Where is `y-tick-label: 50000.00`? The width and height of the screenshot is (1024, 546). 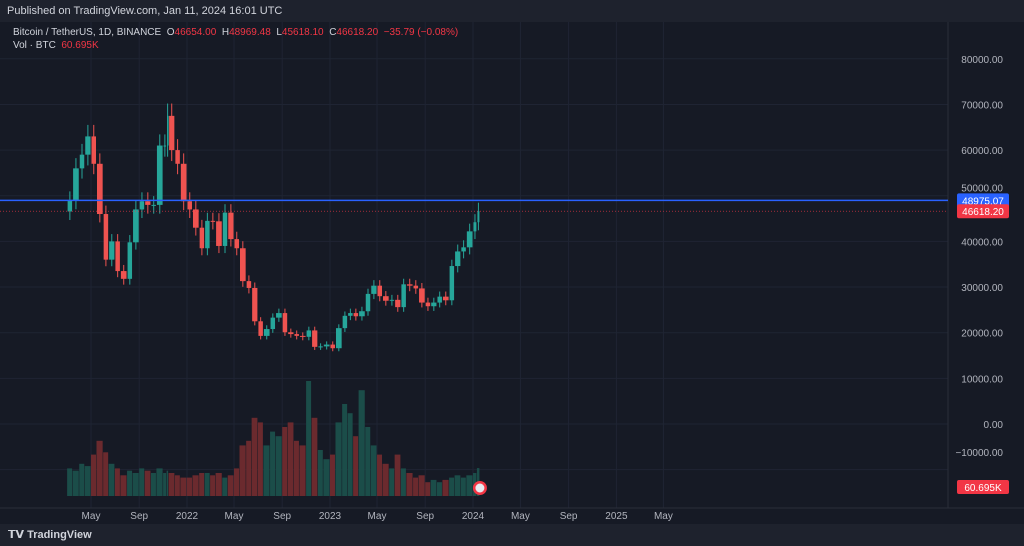 y-tick-label: 50000.00 is located at coordinates (982, 188).